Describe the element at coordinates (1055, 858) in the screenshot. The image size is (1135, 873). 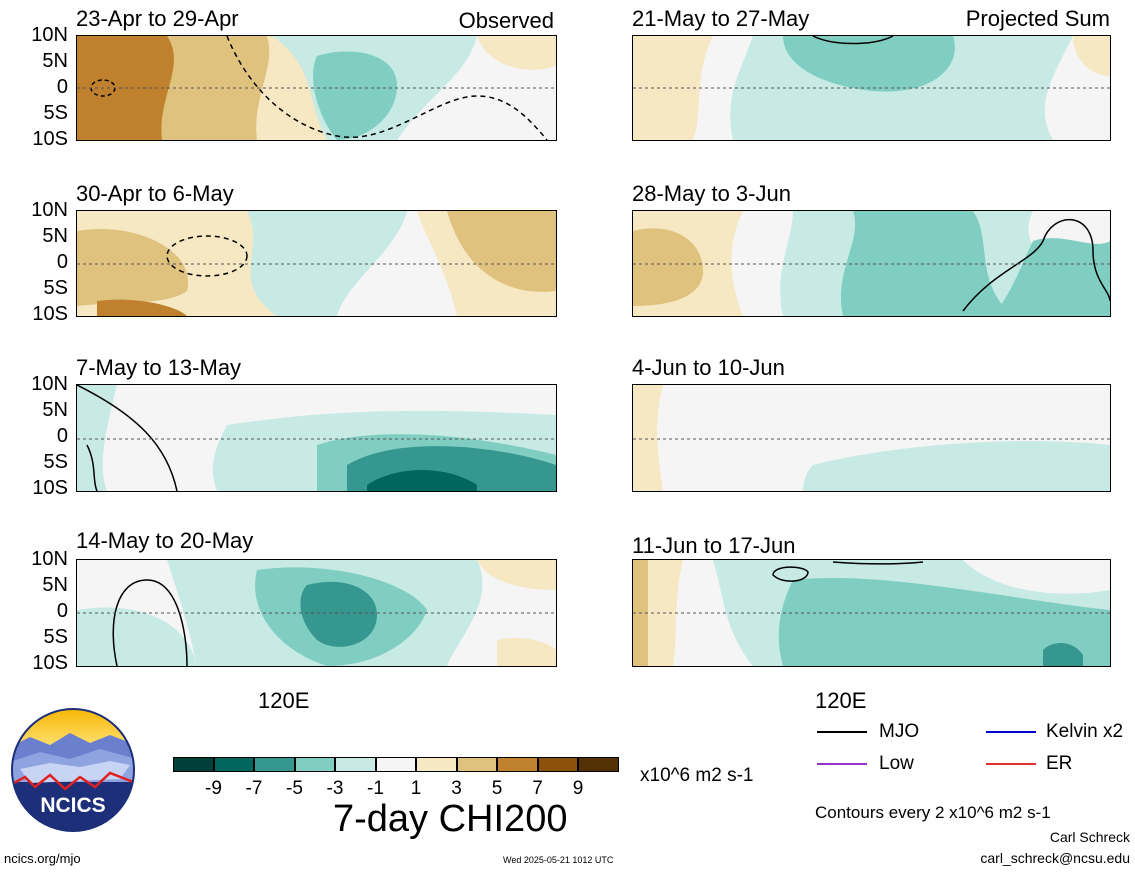
I see `author-email: carl_schreck@ncsu.edu` at that location.